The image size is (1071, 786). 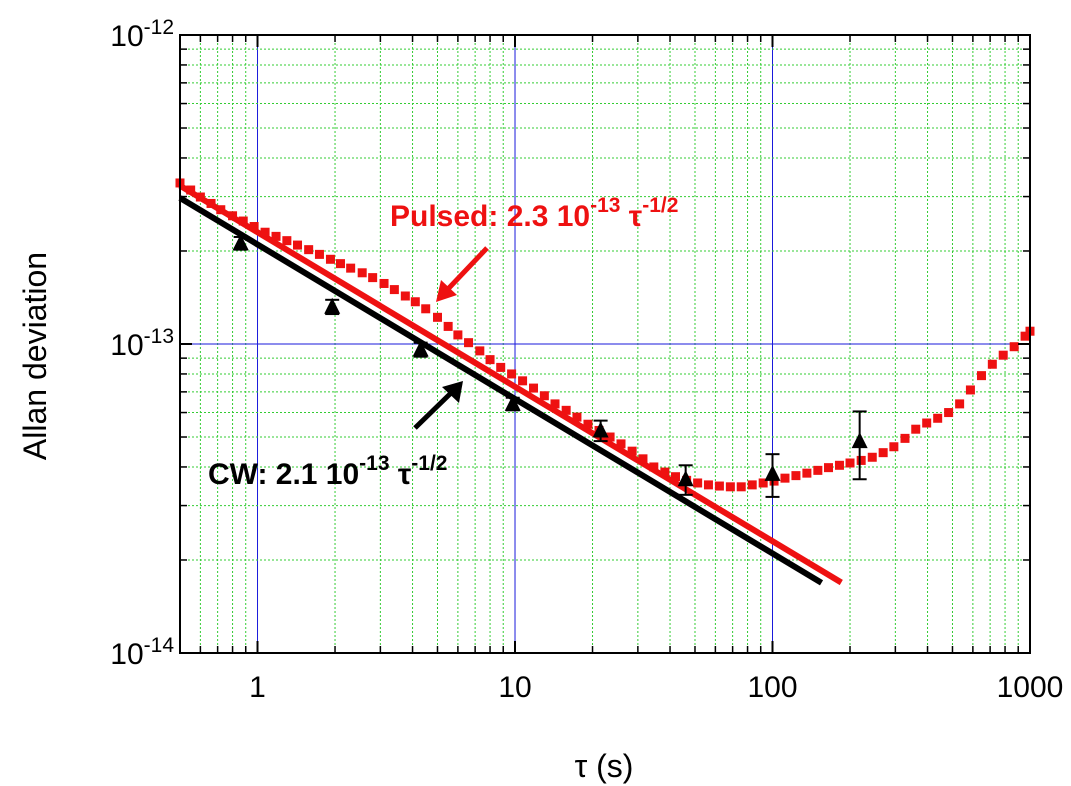 What do you see at coordinates (1030, 687) in the screenshot?
I see `x-tick-label: 1000` at bounding box center [1030, 687].